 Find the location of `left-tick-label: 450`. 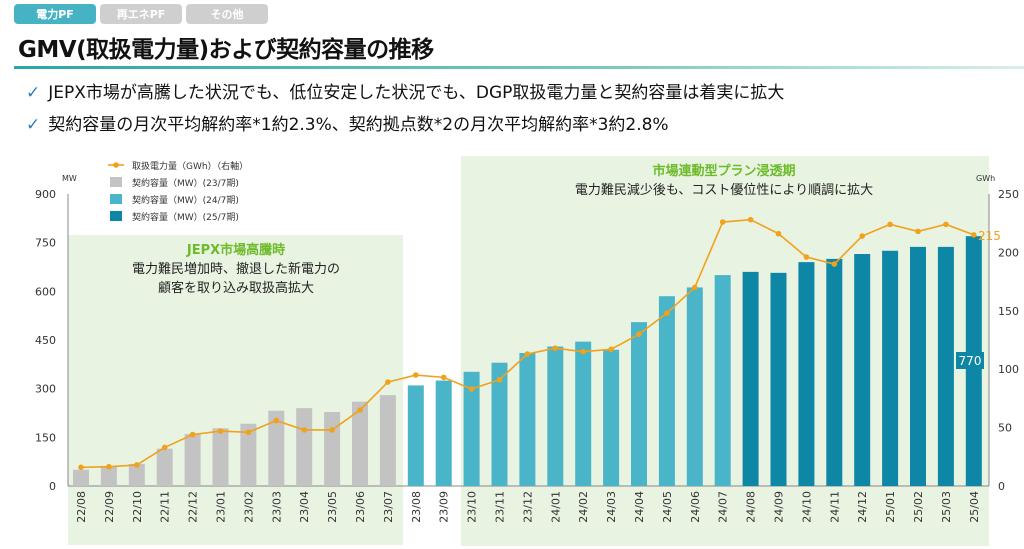

left-tick-label: 450 is located at coordinates (45, 340).